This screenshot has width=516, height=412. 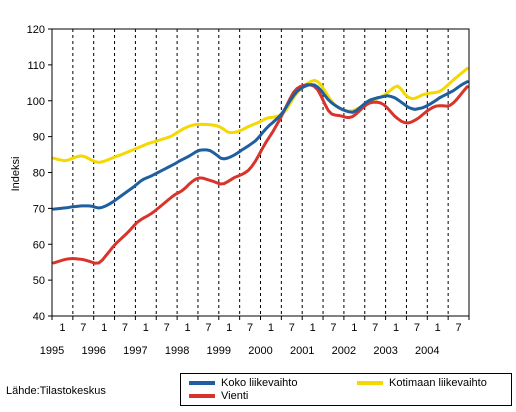 What do you see at coordinates (260, 351) in the screenshot?
I see `x-year-label: 2000` at bounding box center [260, 351].